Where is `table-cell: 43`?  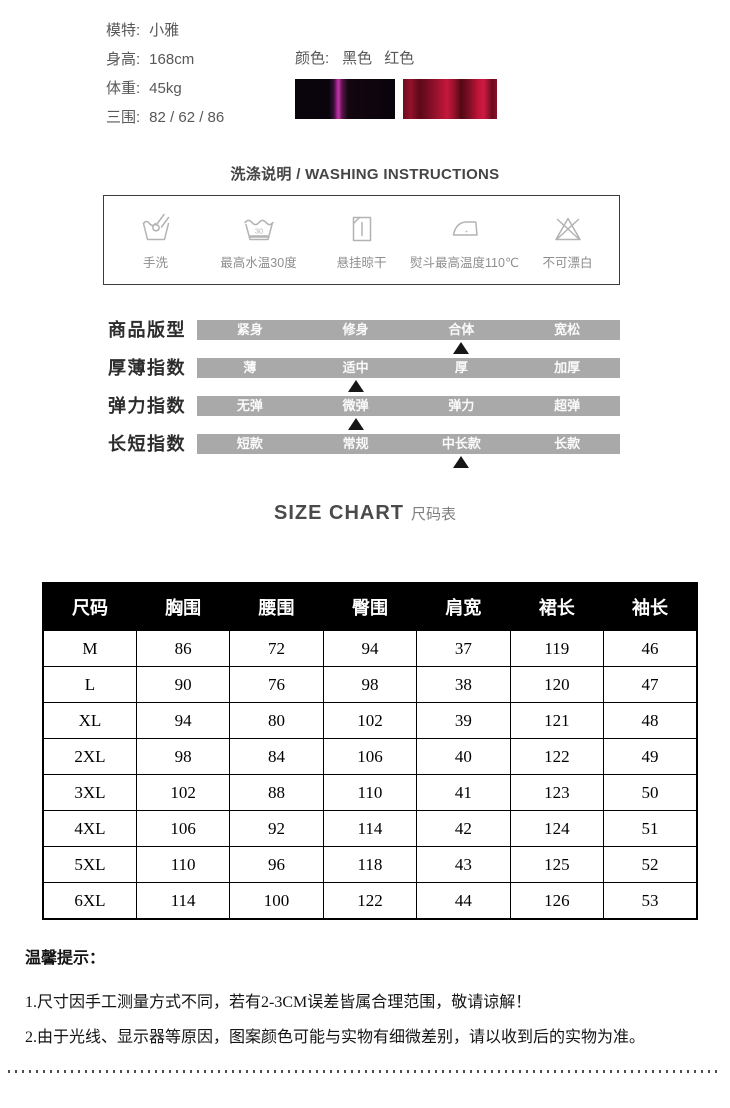 table-cell: 43 is located at coordinates (463, 864).